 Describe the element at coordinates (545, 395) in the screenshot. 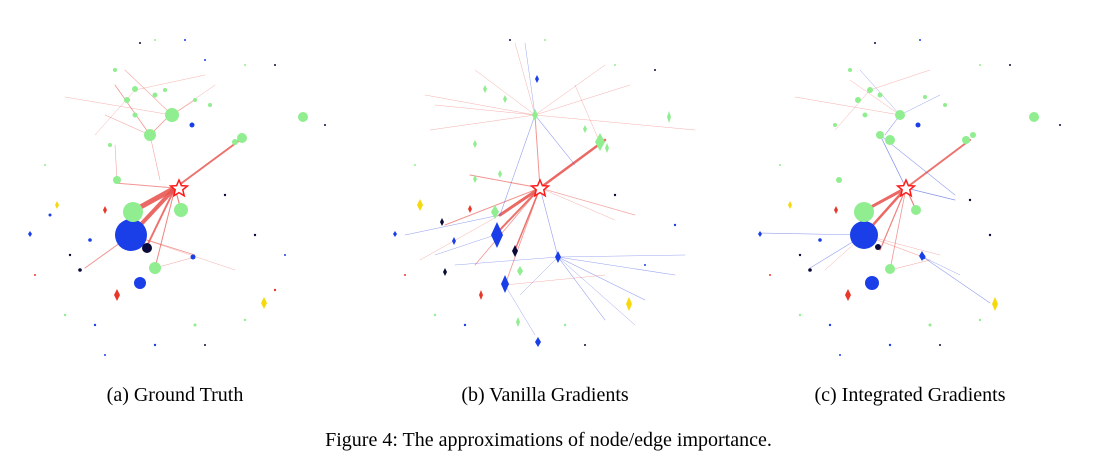

I see `subcaption-vanilla-gradients: (b) Vanilla Gradients` at that location.